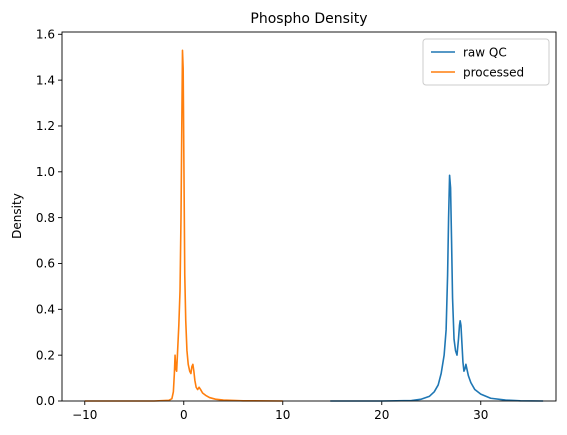 This screenshot has height=435, width=567. Describe the element at coordinates (381, 415) in the screenshot. I see `x-tick-label: 20` at that location.